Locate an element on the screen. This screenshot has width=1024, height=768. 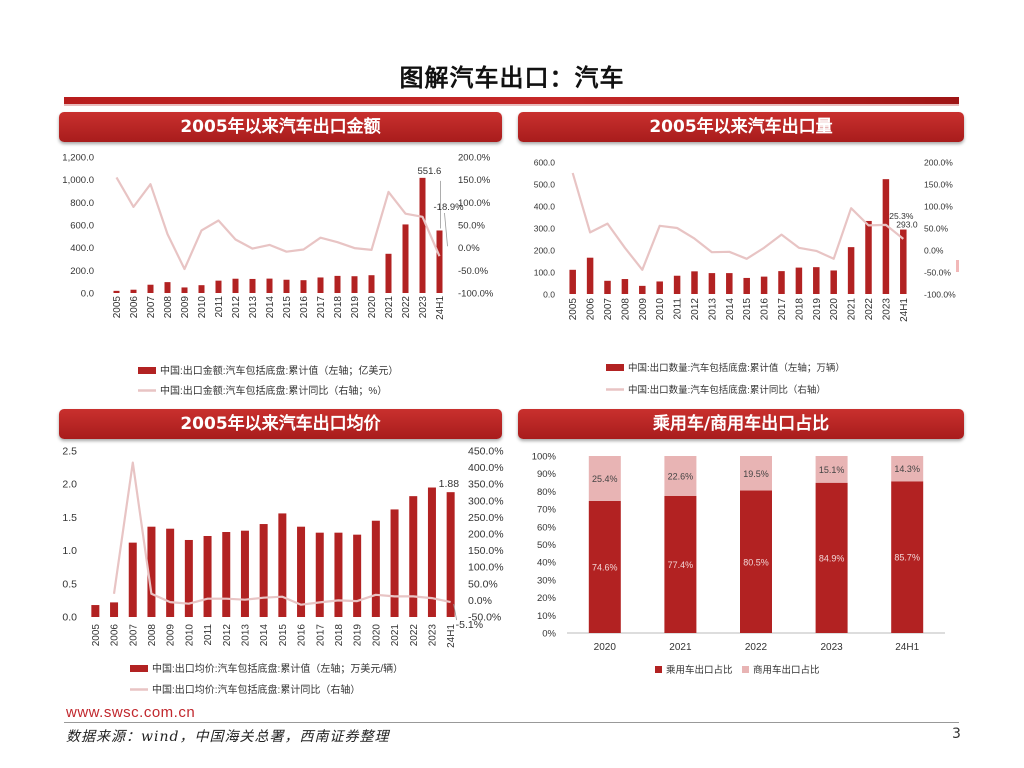
volume-category-label: 2007 is located at coordinates (608, 309).